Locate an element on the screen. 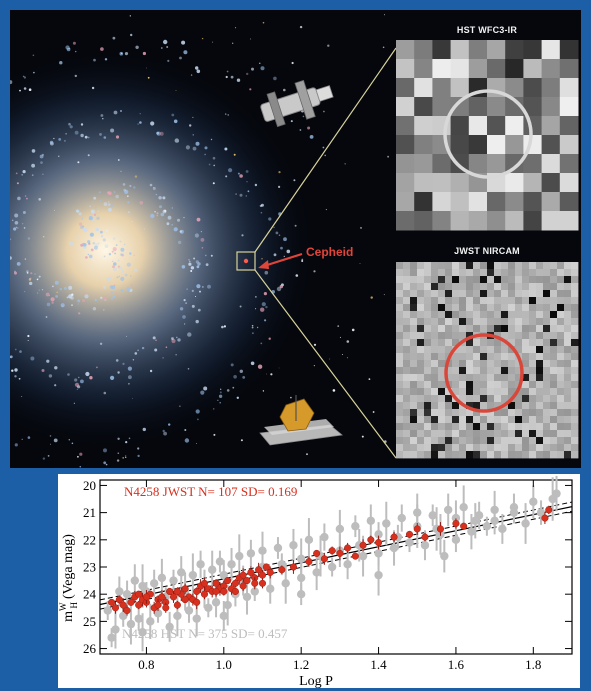 This screenshot has height=691, width=591. y-tick-label: 24 is located at coordinates (90, 594).